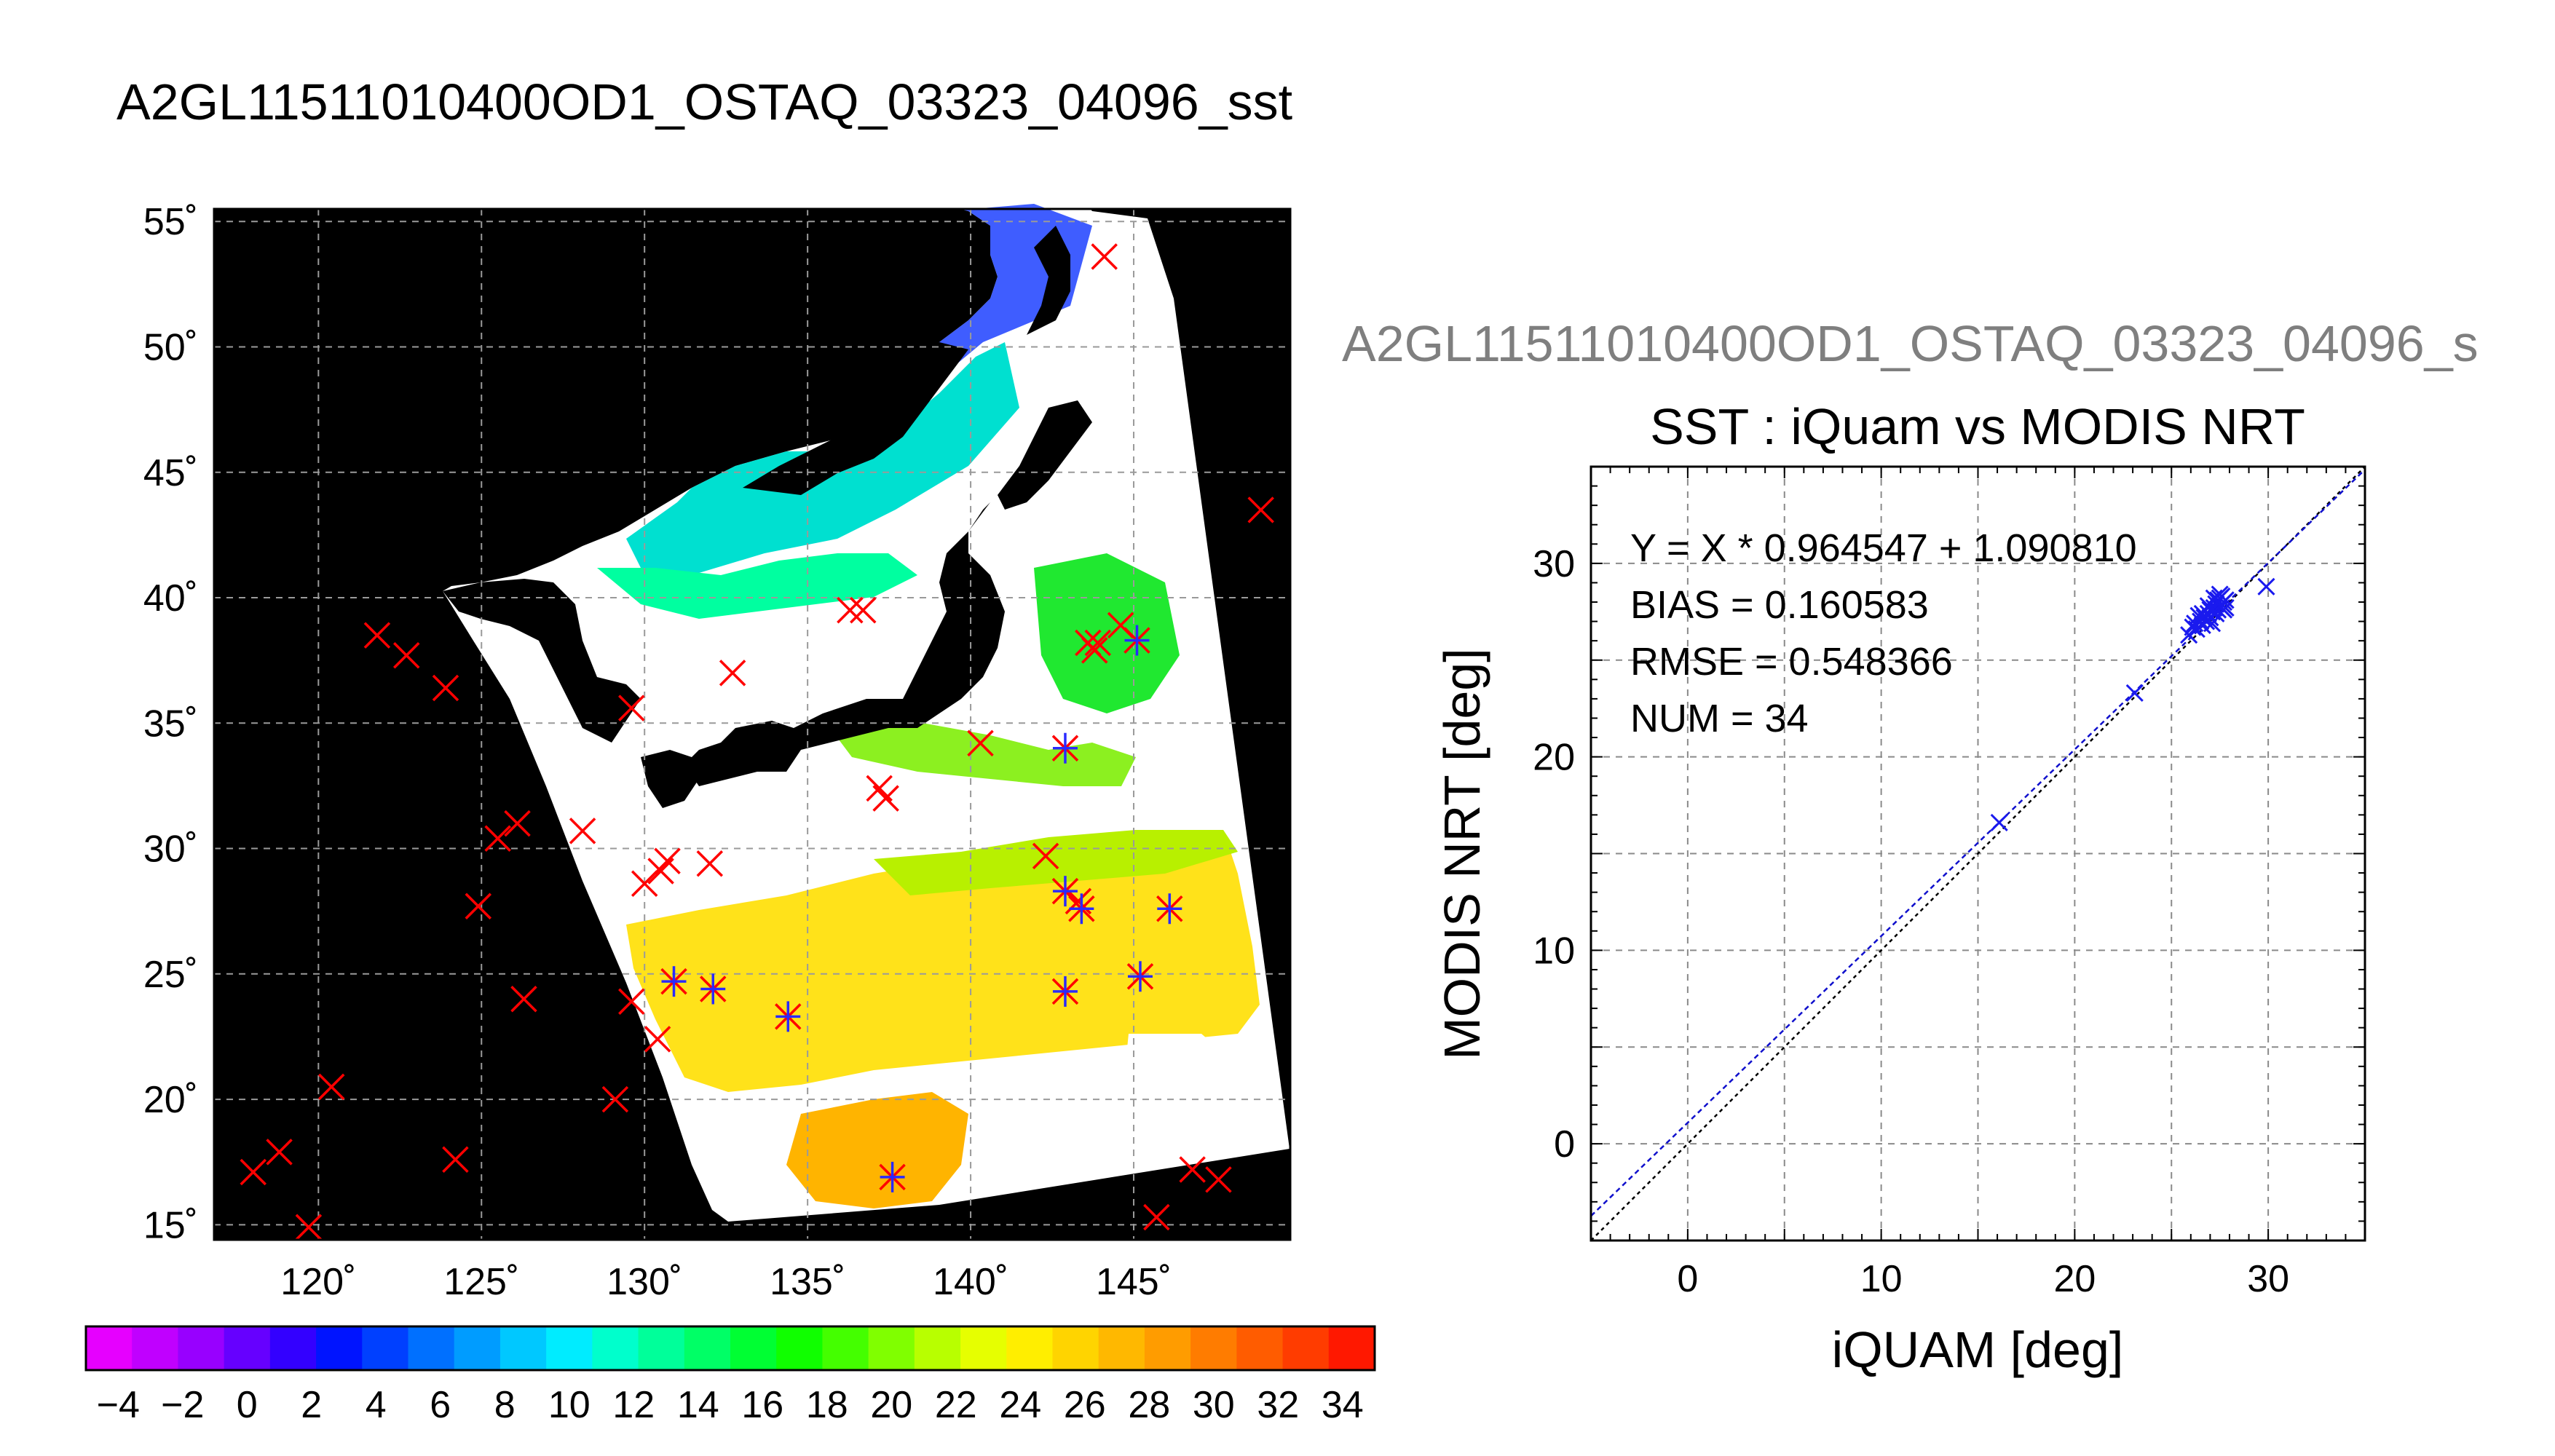 The width and height of the screenshot is (2555, 1456). I want to click on colorbar-tick-label: 32, so click(1278, 1405).